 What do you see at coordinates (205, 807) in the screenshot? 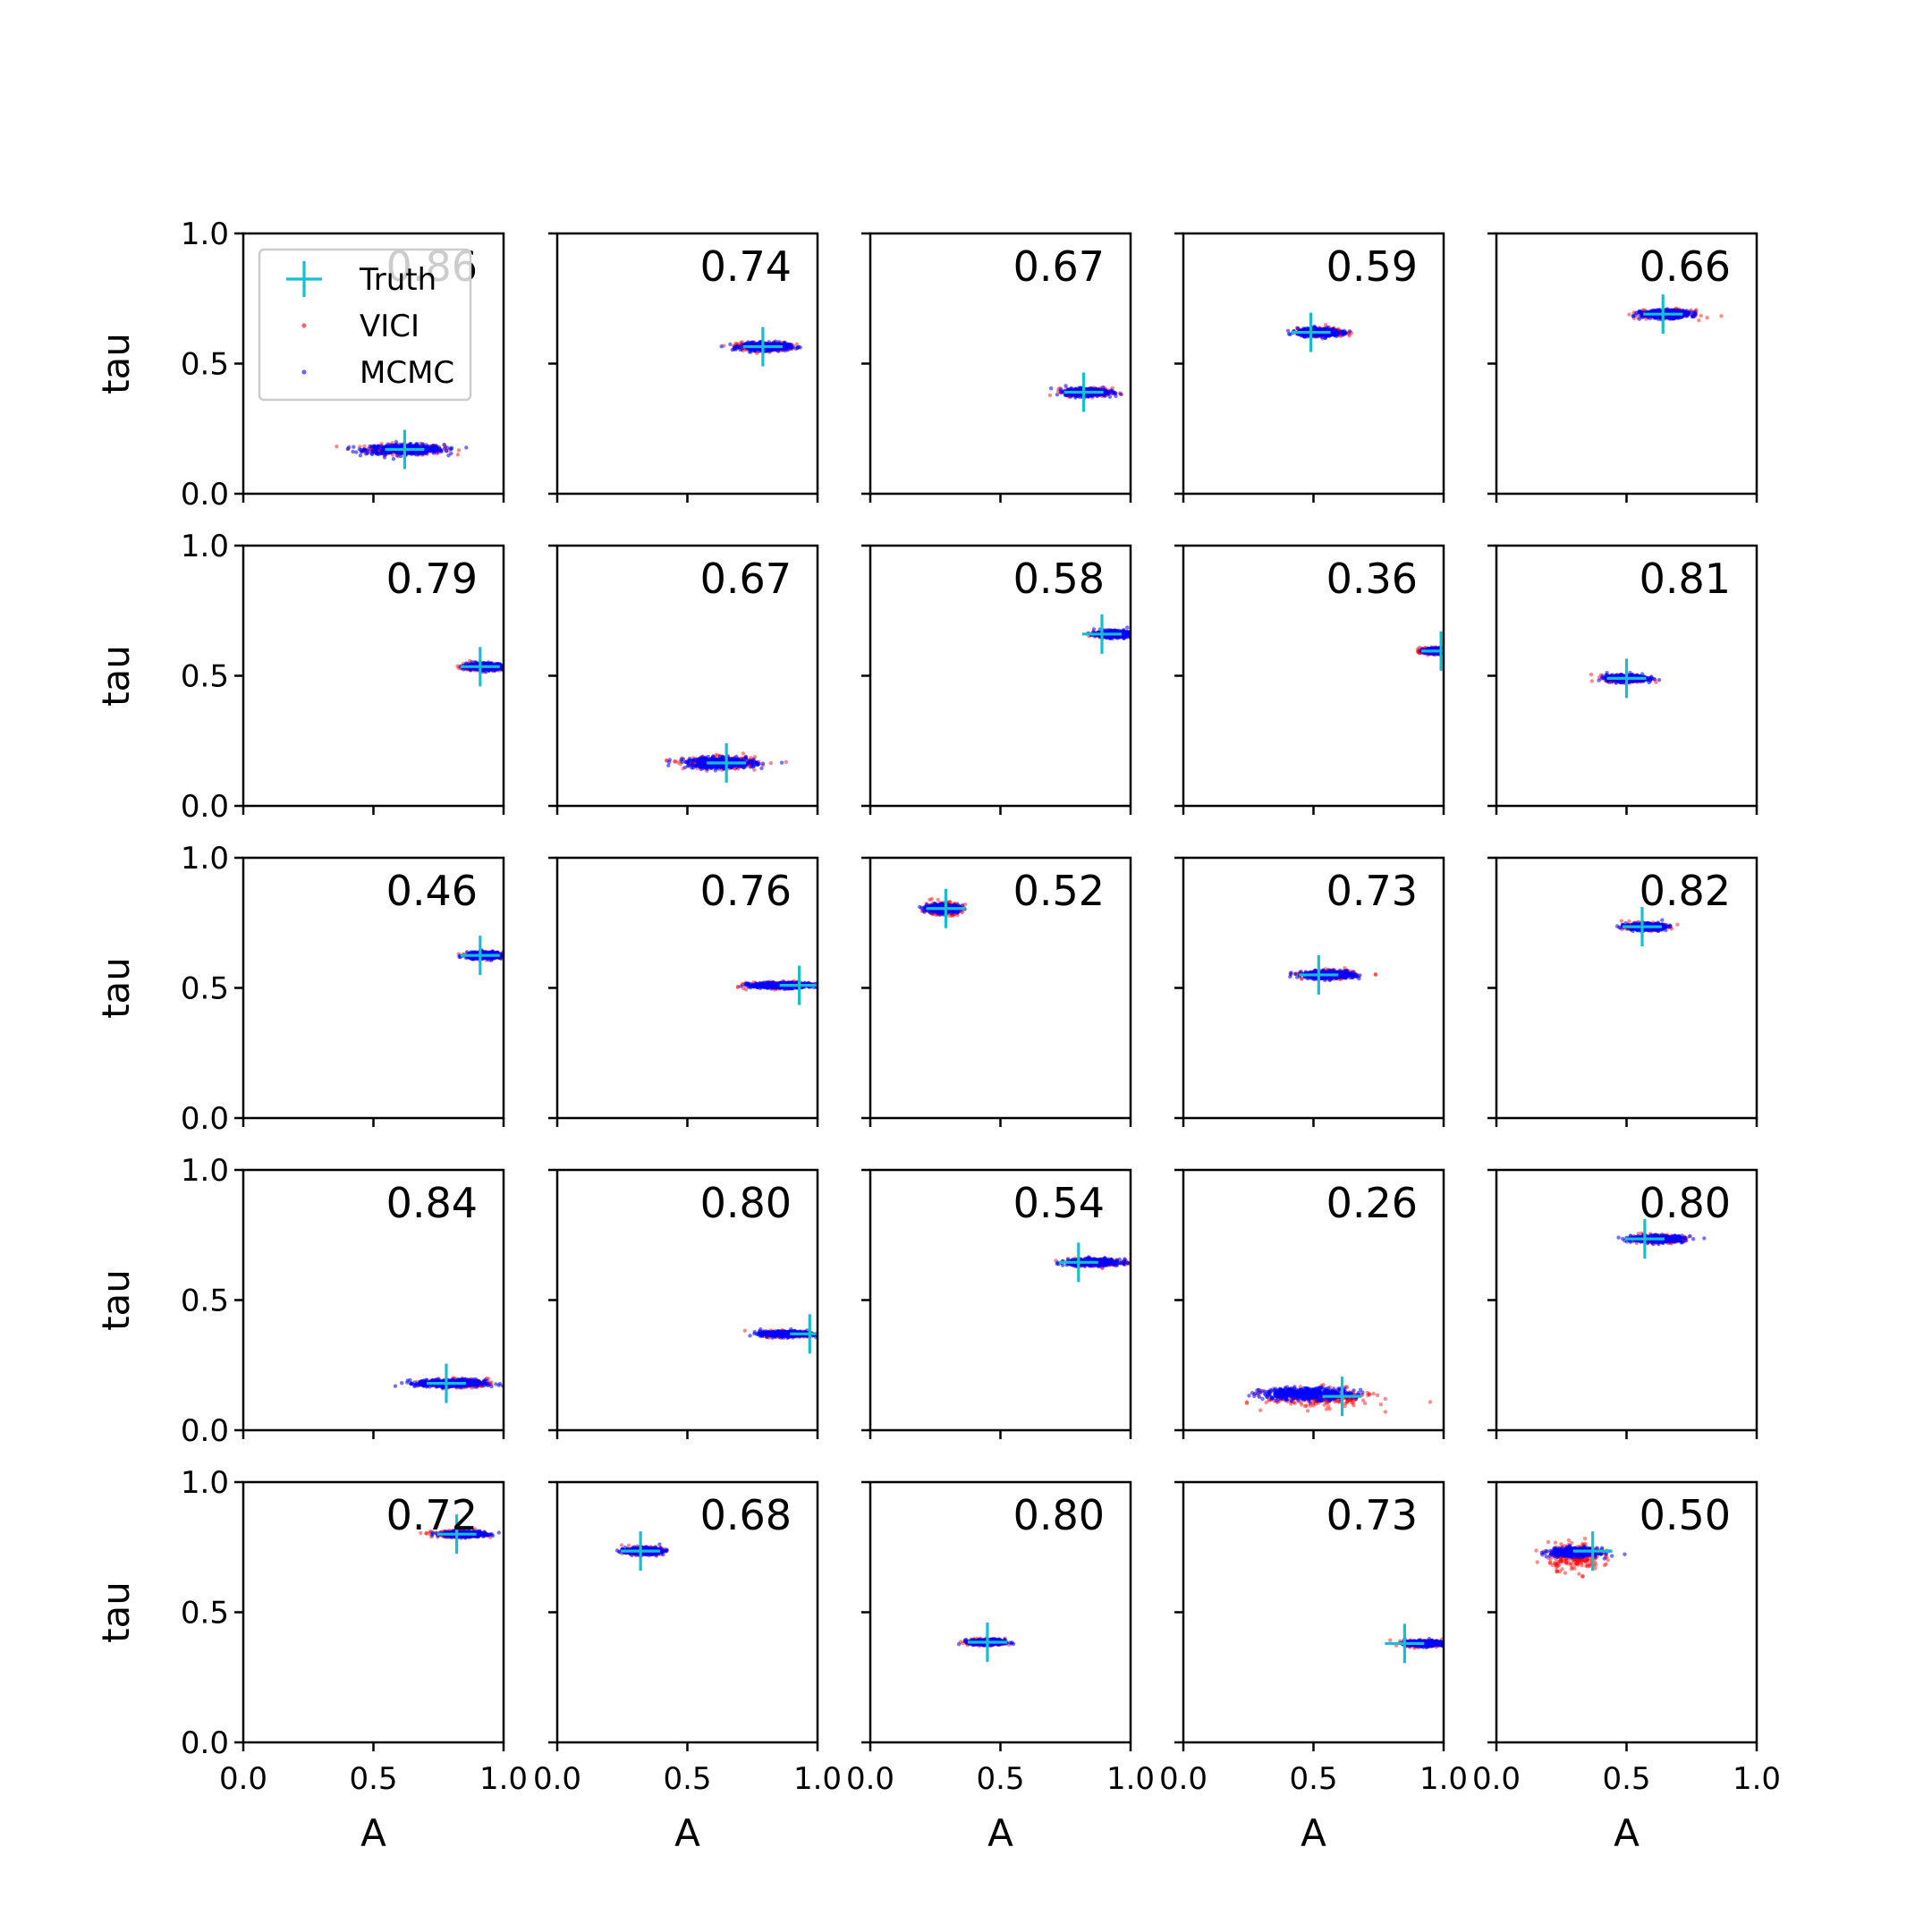
I see `y-tick-label: 0.0` at bounding box center [205, 807].